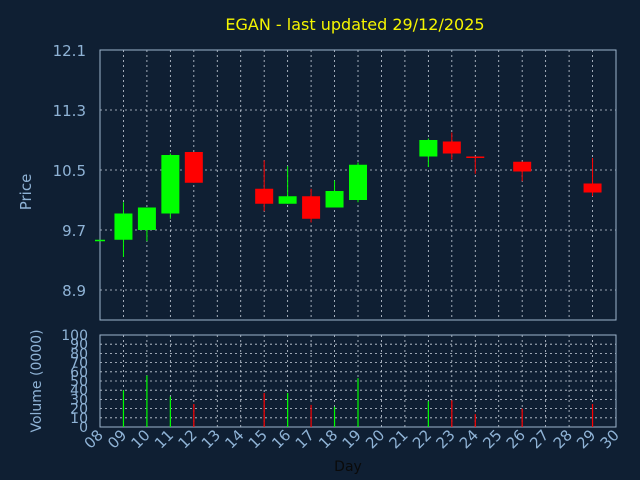  I want to click on volume-axis-label: Volume (0000), so click(37, 380).